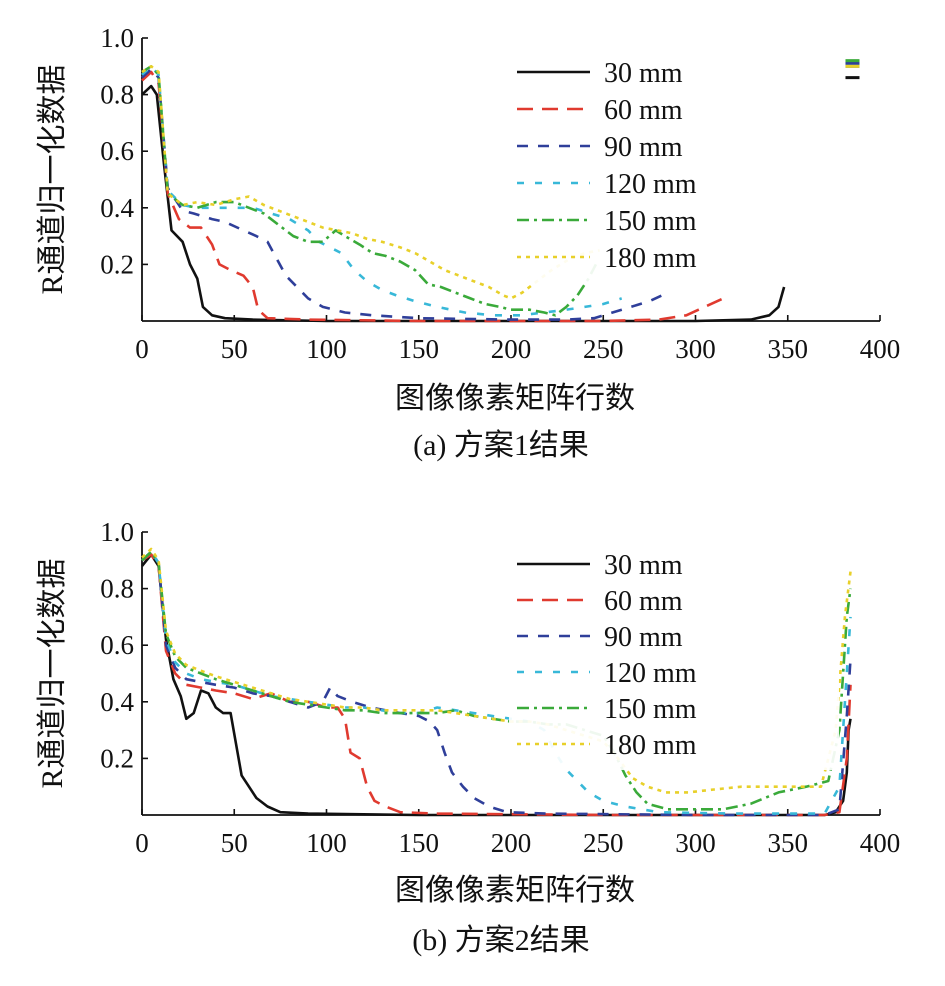 The image size is (945, 986). Describe the element at coordinates (500, 940) in the screenshot. I see `panel-caption: (b) 方案2结果` at that location.